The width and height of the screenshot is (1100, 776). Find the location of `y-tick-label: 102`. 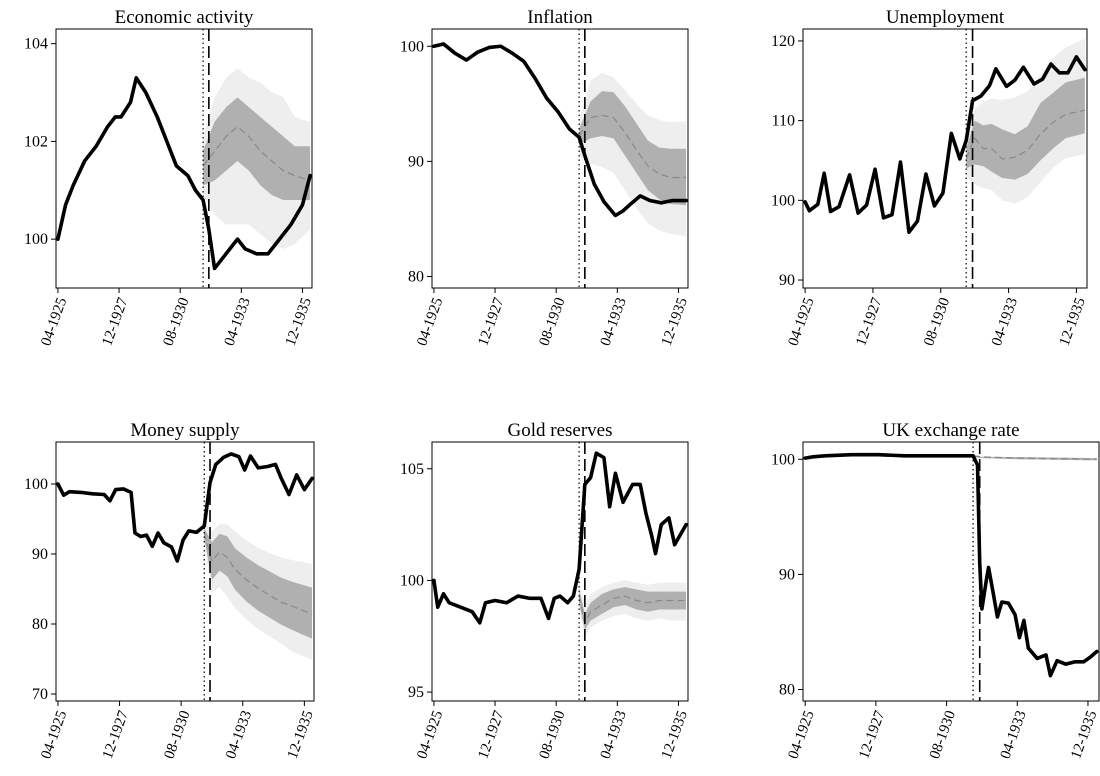

y-tick-label: 102 is located at coordinates (36, 141).